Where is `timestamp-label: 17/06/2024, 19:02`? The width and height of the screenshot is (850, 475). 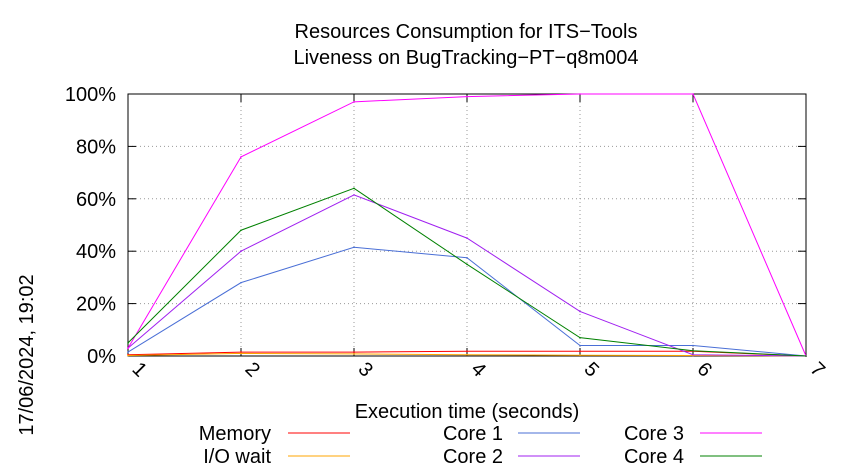
timestamp-label: 17/06/2024, 19:02 is located at coordinates (27, 354).